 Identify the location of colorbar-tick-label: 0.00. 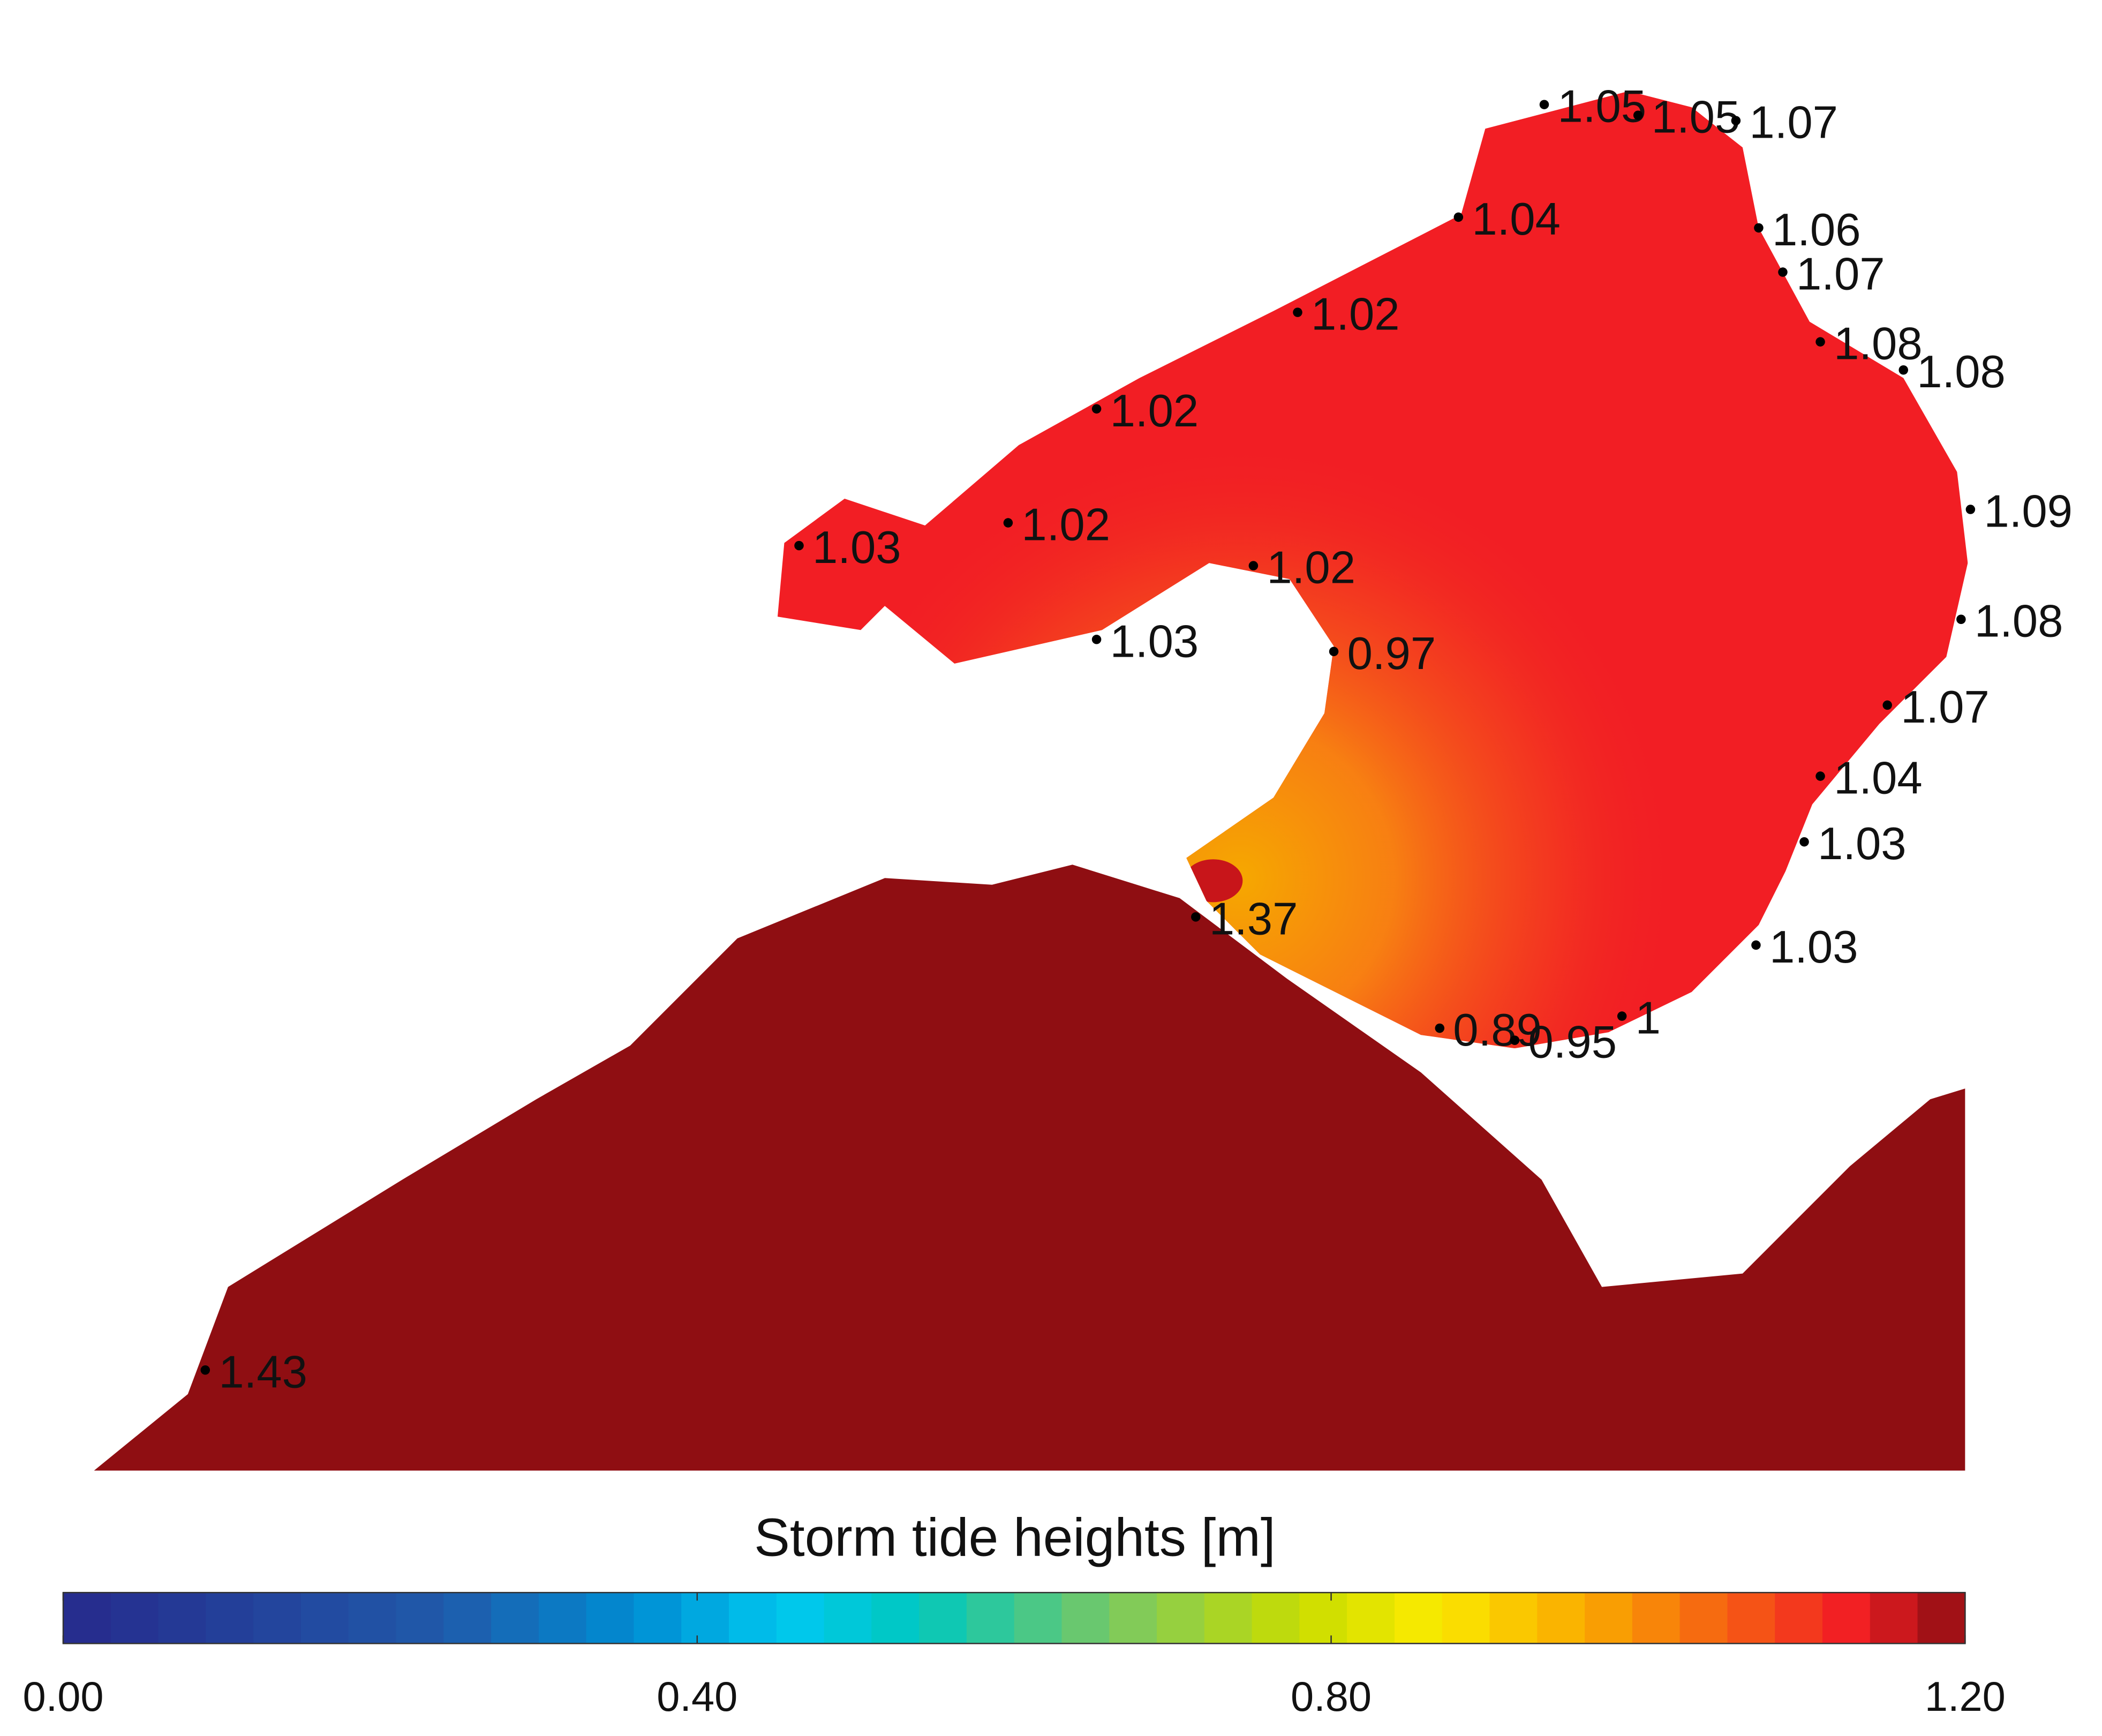
(64, 1697).